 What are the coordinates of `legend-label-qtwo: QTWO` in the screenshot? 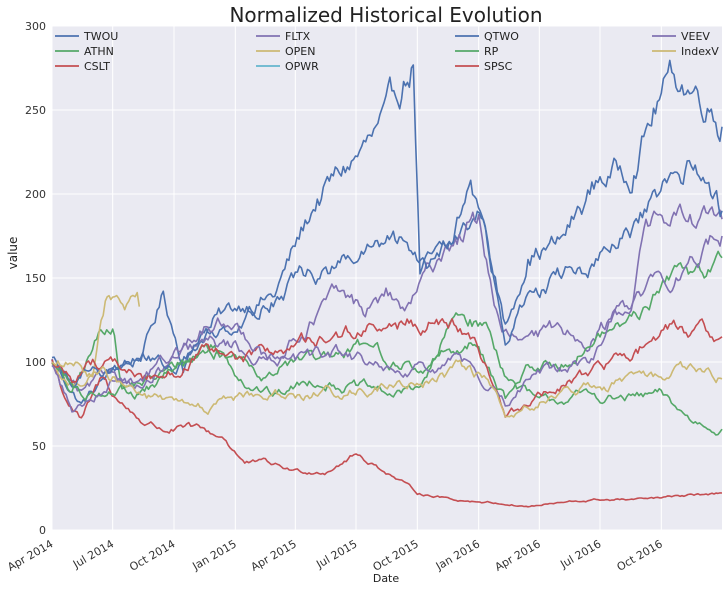 It's located at (501, 36).